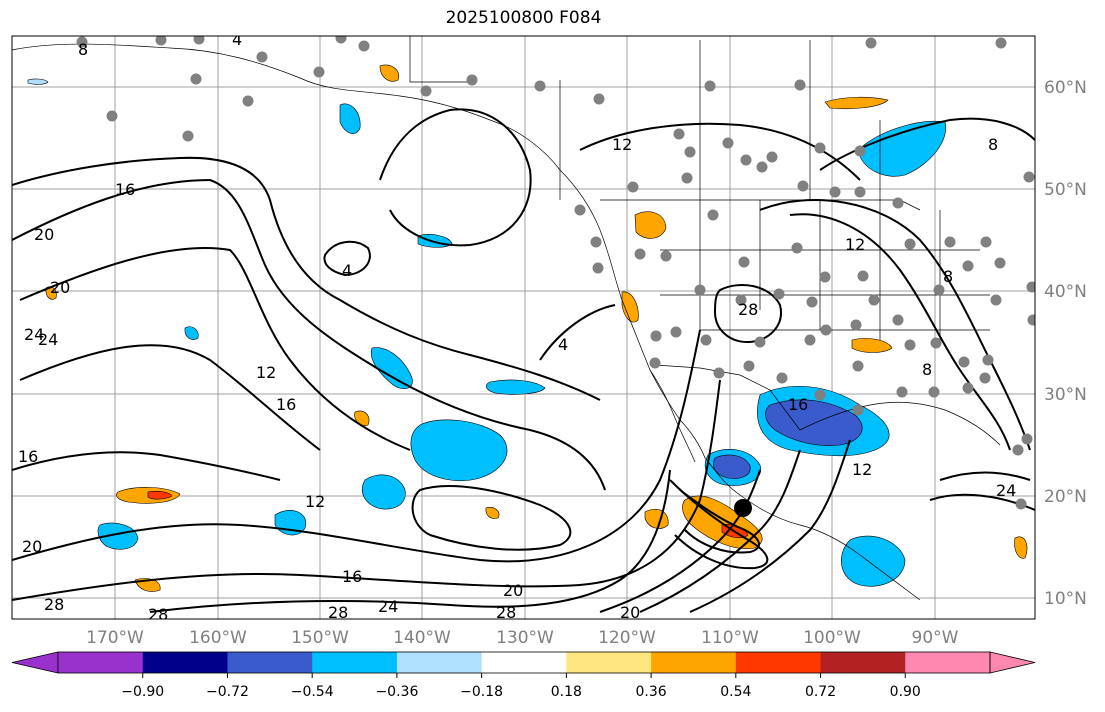 Image resolution: width=1105 pixels, height=712 pixels. What do you see at coordinates (1065, 343) in the screenshot?
I see `latitude-axis: 60°N 50°N 40°N 30°N 20°N 10°N` at bounding box center [1065, 343].